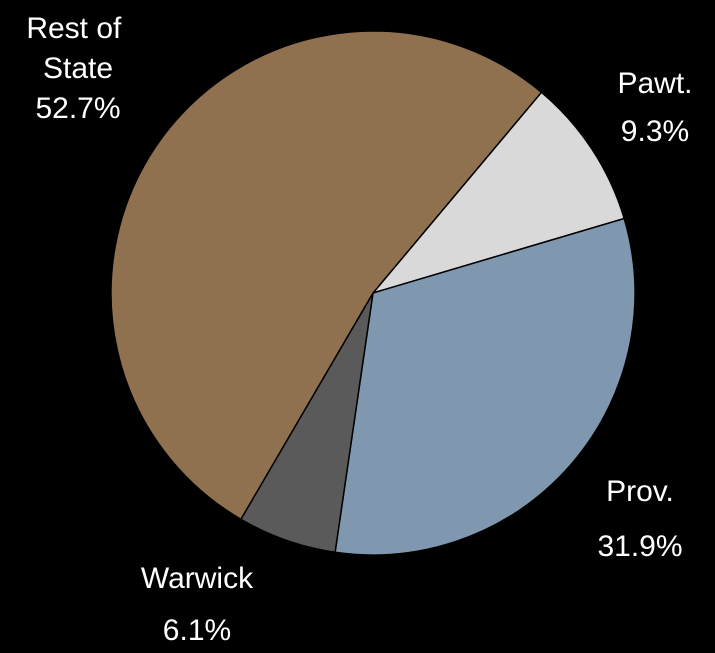 This screenshot has height=653, width=715. I want to click on value-label: 52.7%, so click(77, 108).